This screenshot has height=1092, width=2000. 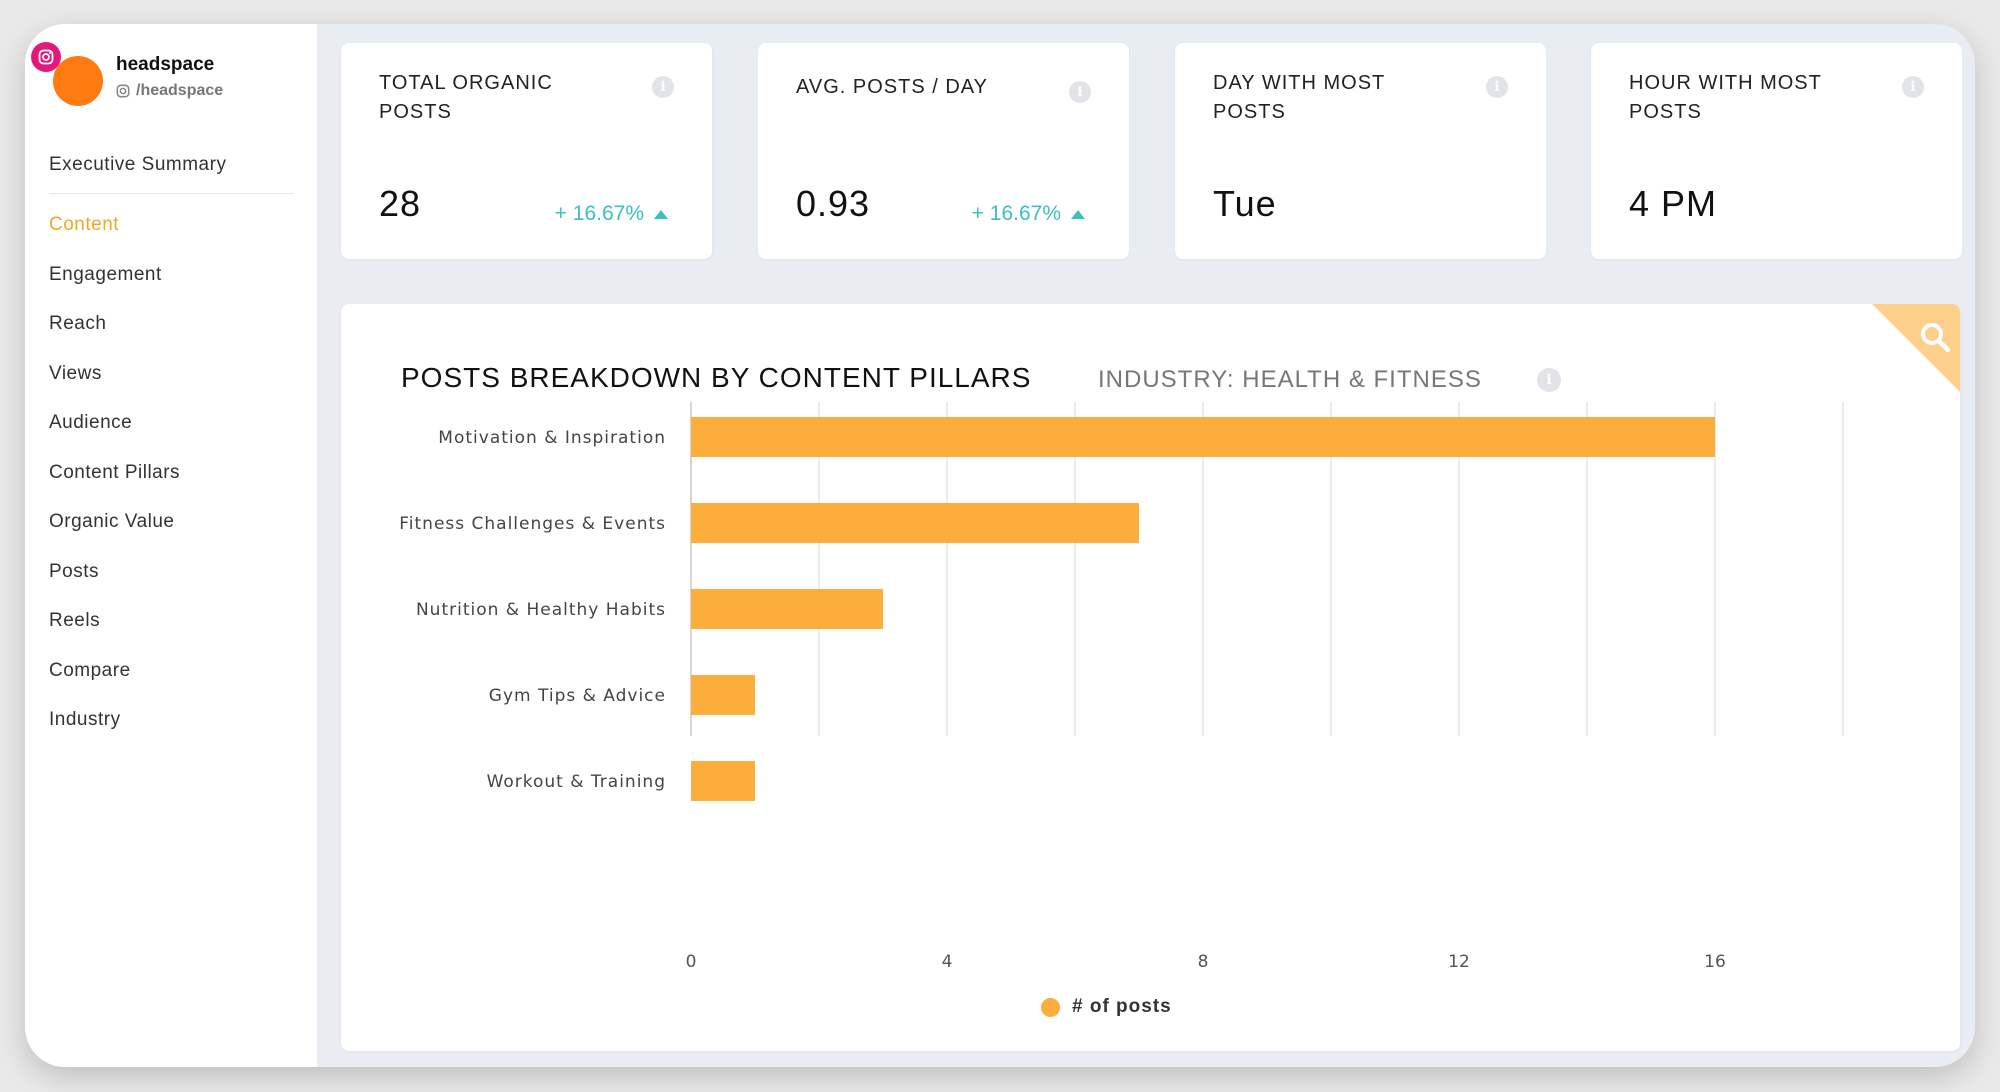 I want to click on sidebar-item-engagement: Engagement, so click(x=105, y=274).